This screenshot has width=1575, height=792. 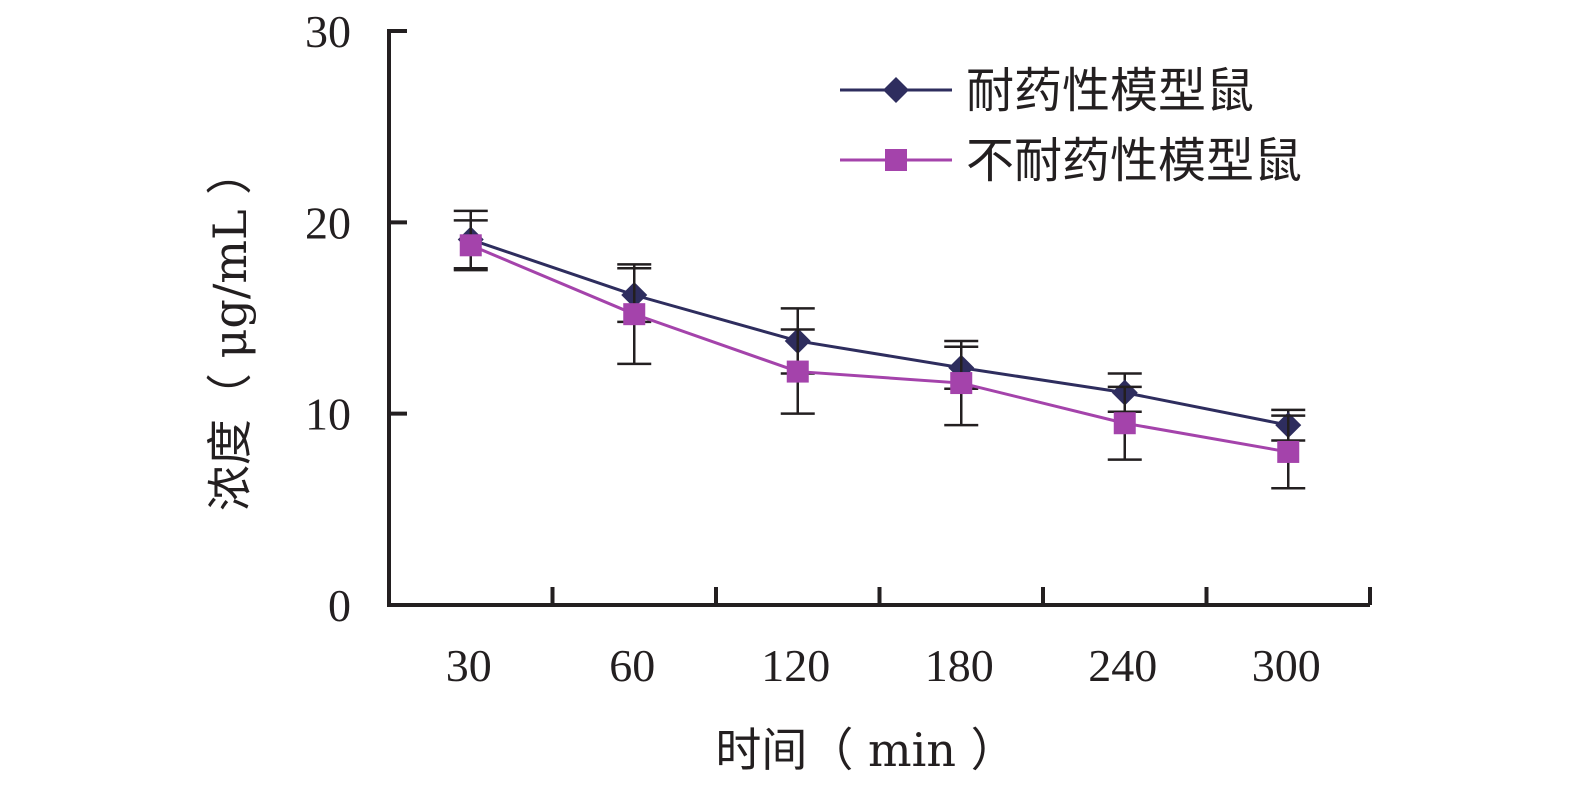 I want to click on legend-item-2: 不耐药性模型鼠, so click(x=1071, y=161).